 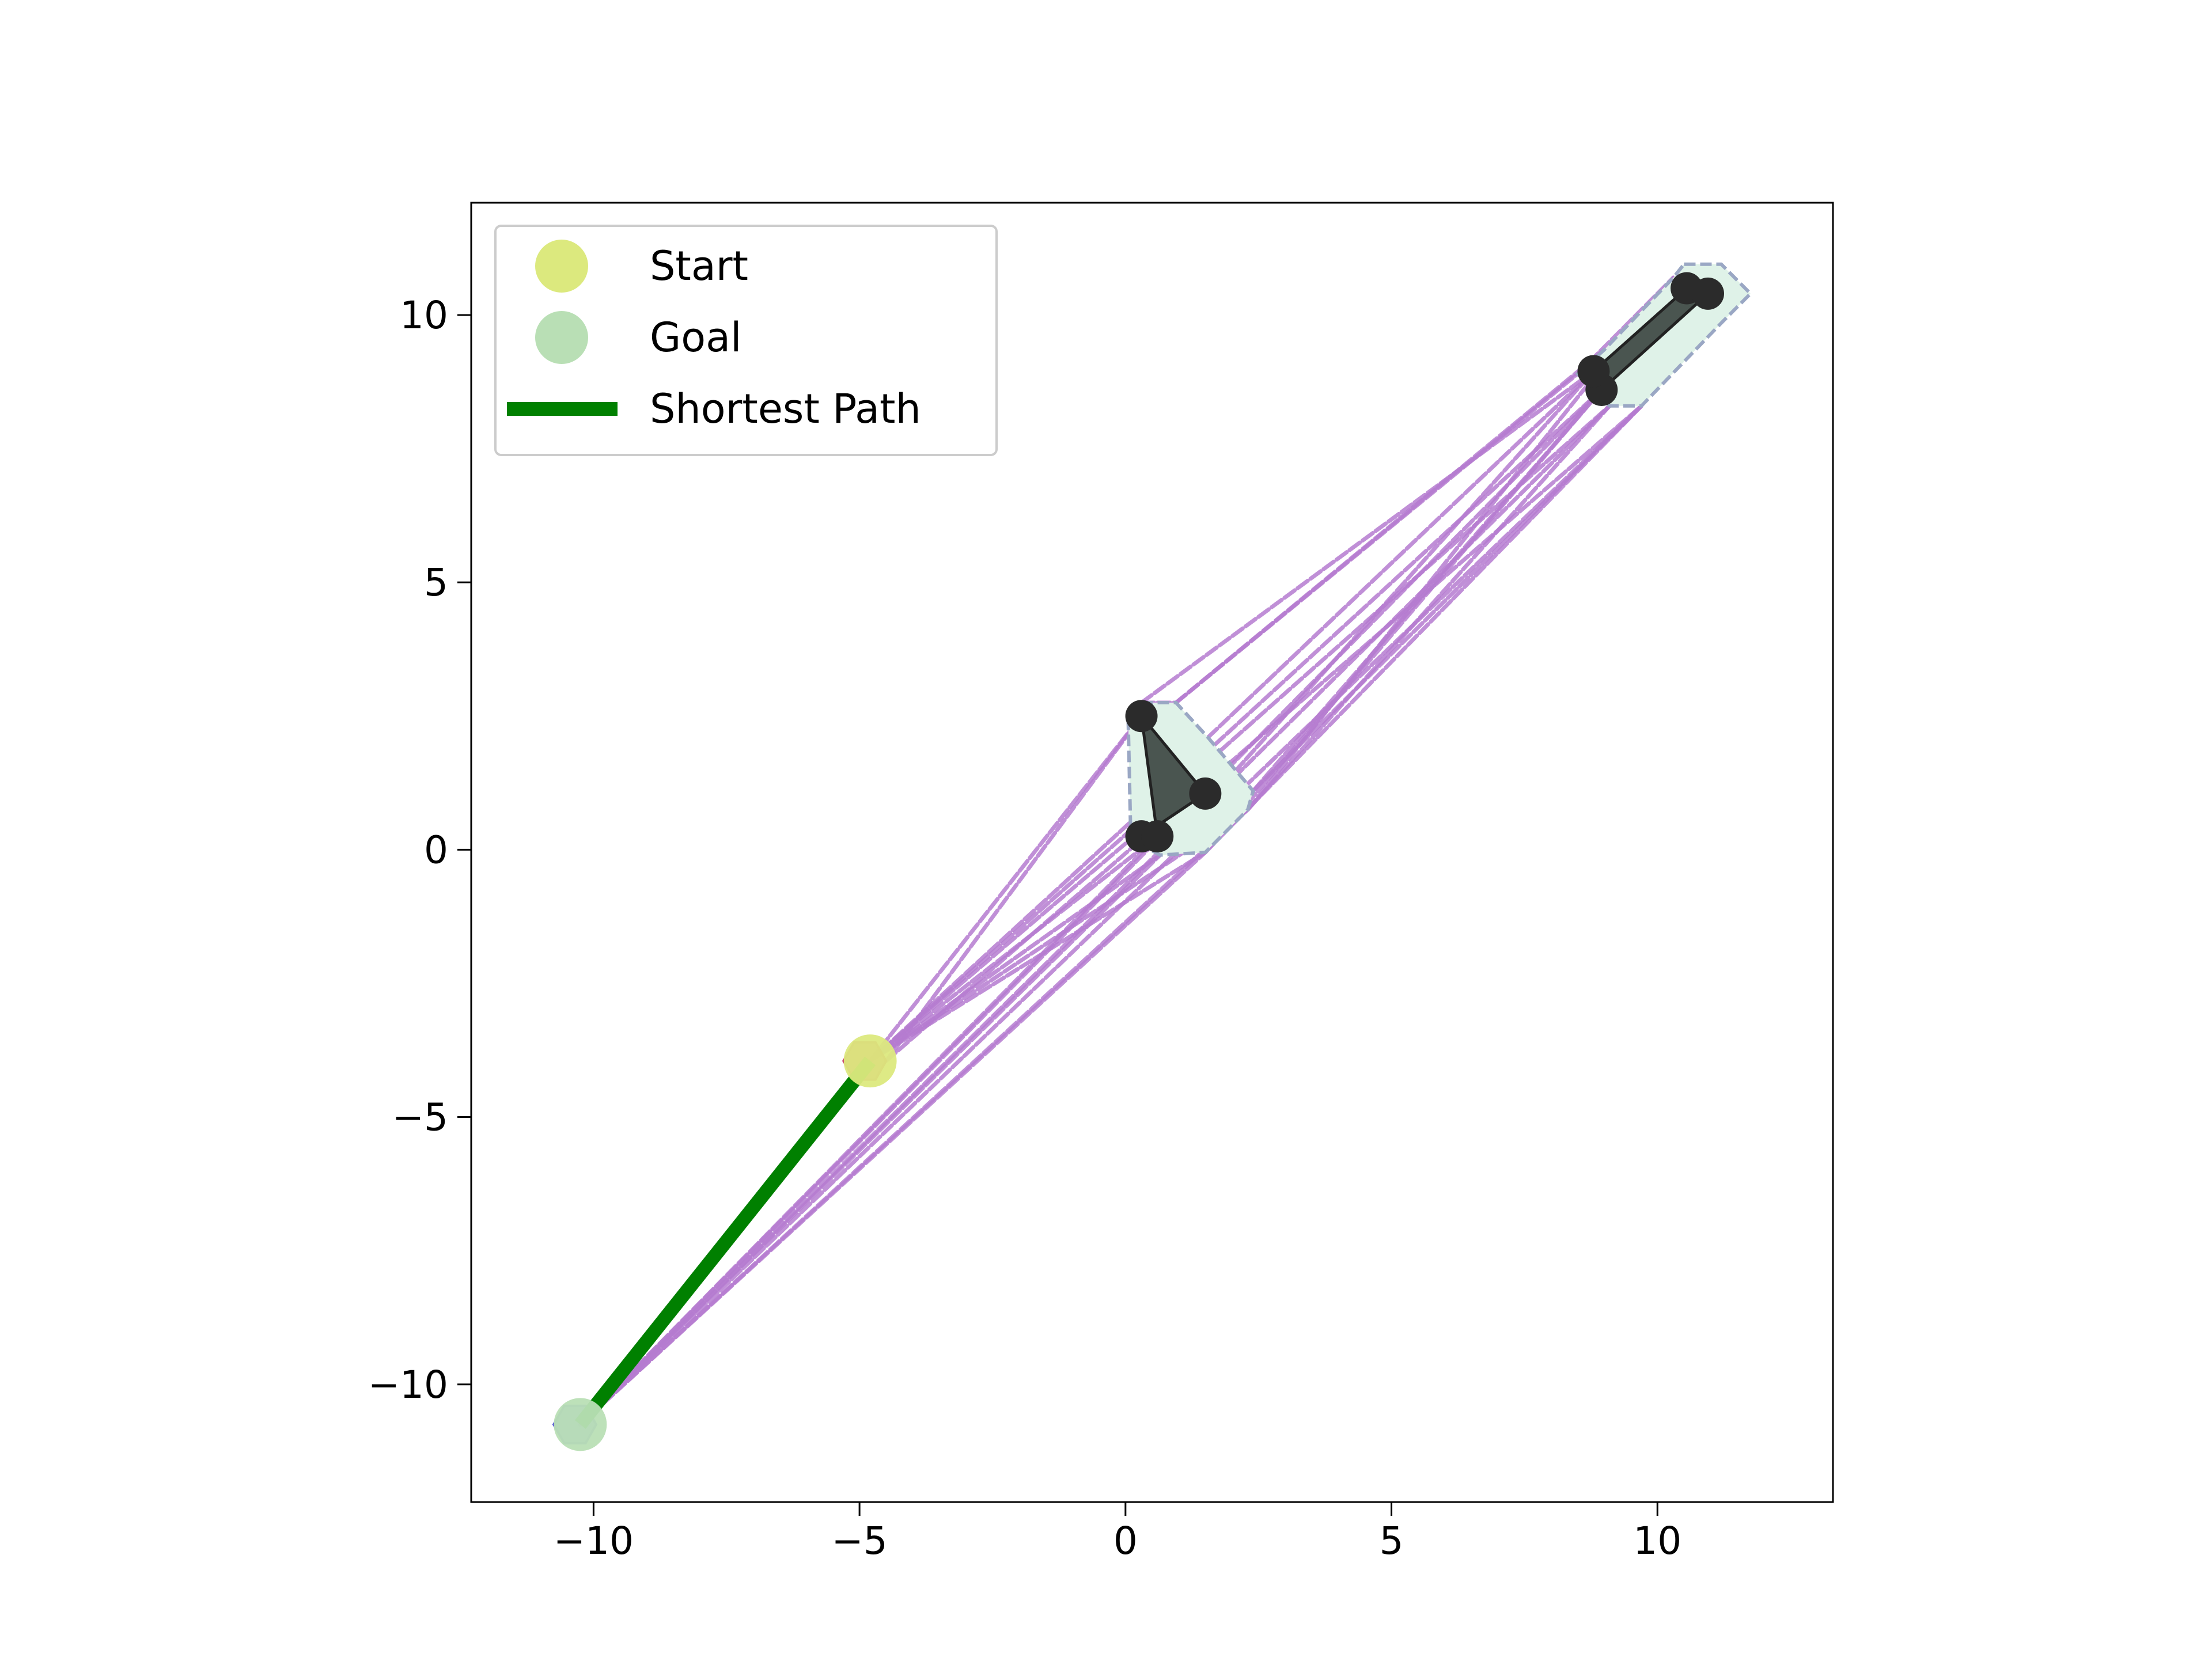 I want to click on shortest-path-line, so click(x=725, y=1242).